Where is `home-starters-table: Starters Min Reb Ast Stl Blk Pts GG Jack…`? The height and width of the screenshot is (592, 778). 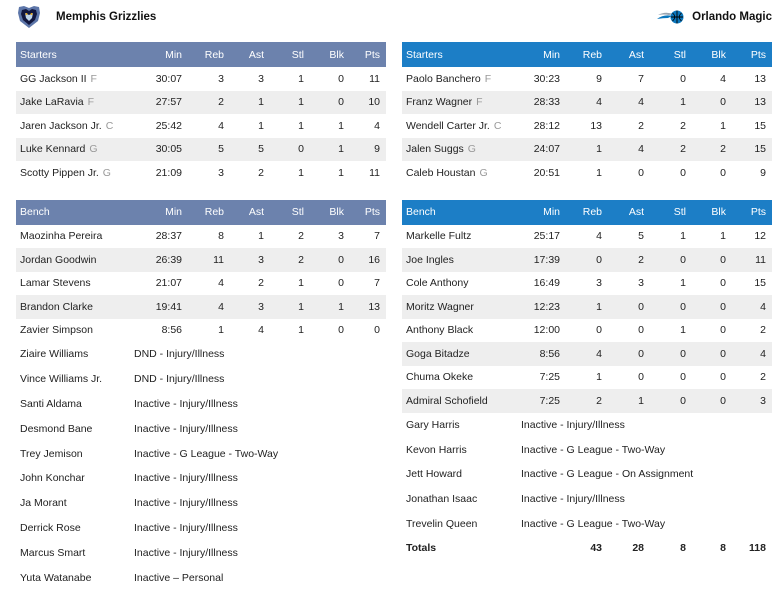
home-starters-table: Starters Min Reb Ast Stl Blk Pts GG Jack… is located at coordinates (201, 113).